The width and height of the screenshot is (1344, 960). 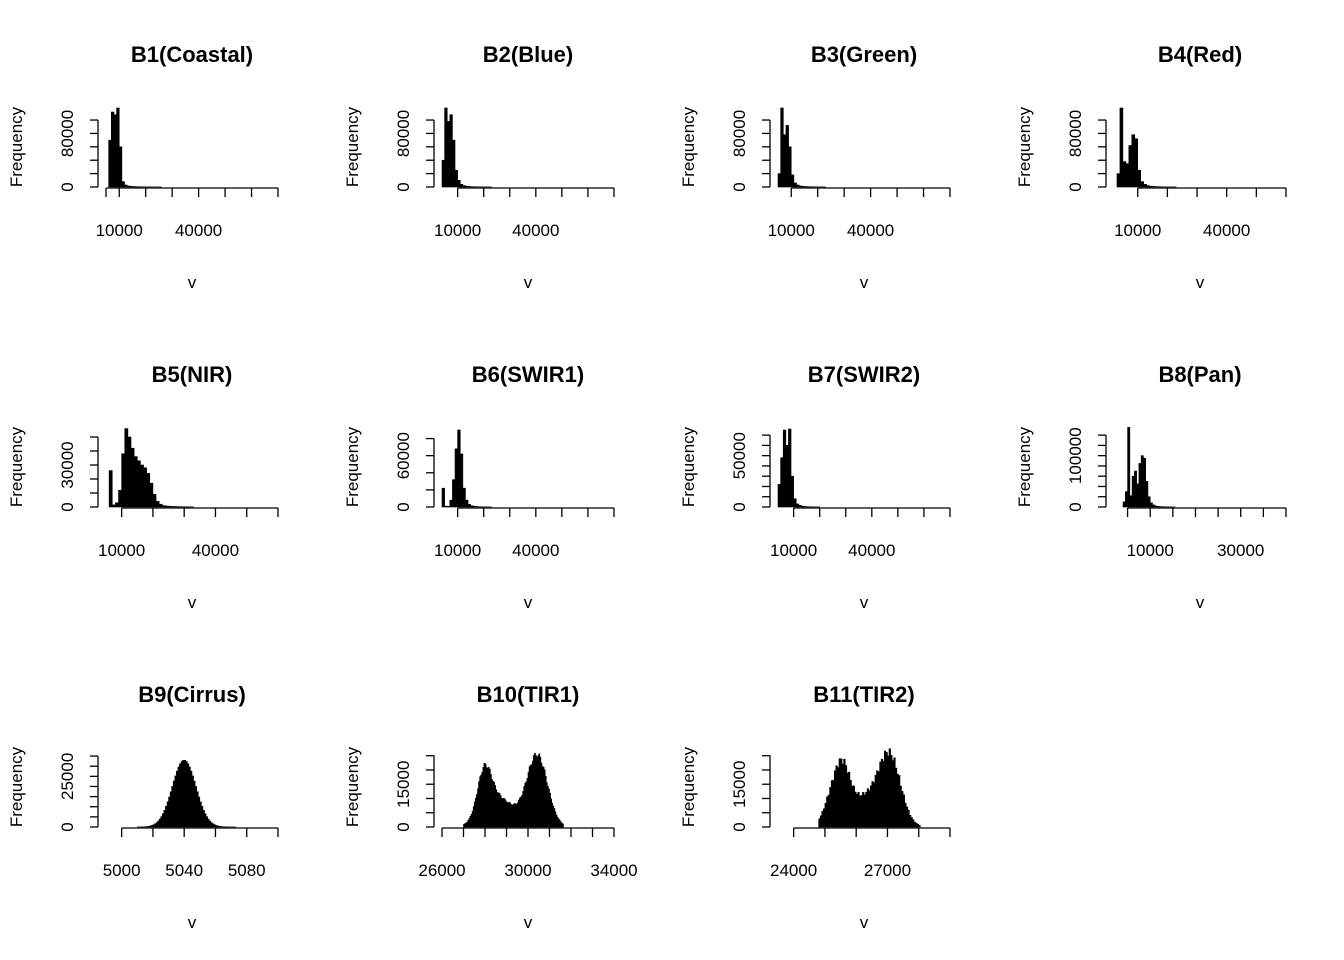 What do you see at coordinates (1200, 54) in the screenshot?
I see `panel-title: B4(Red)` at bounding box center [1200, 54].